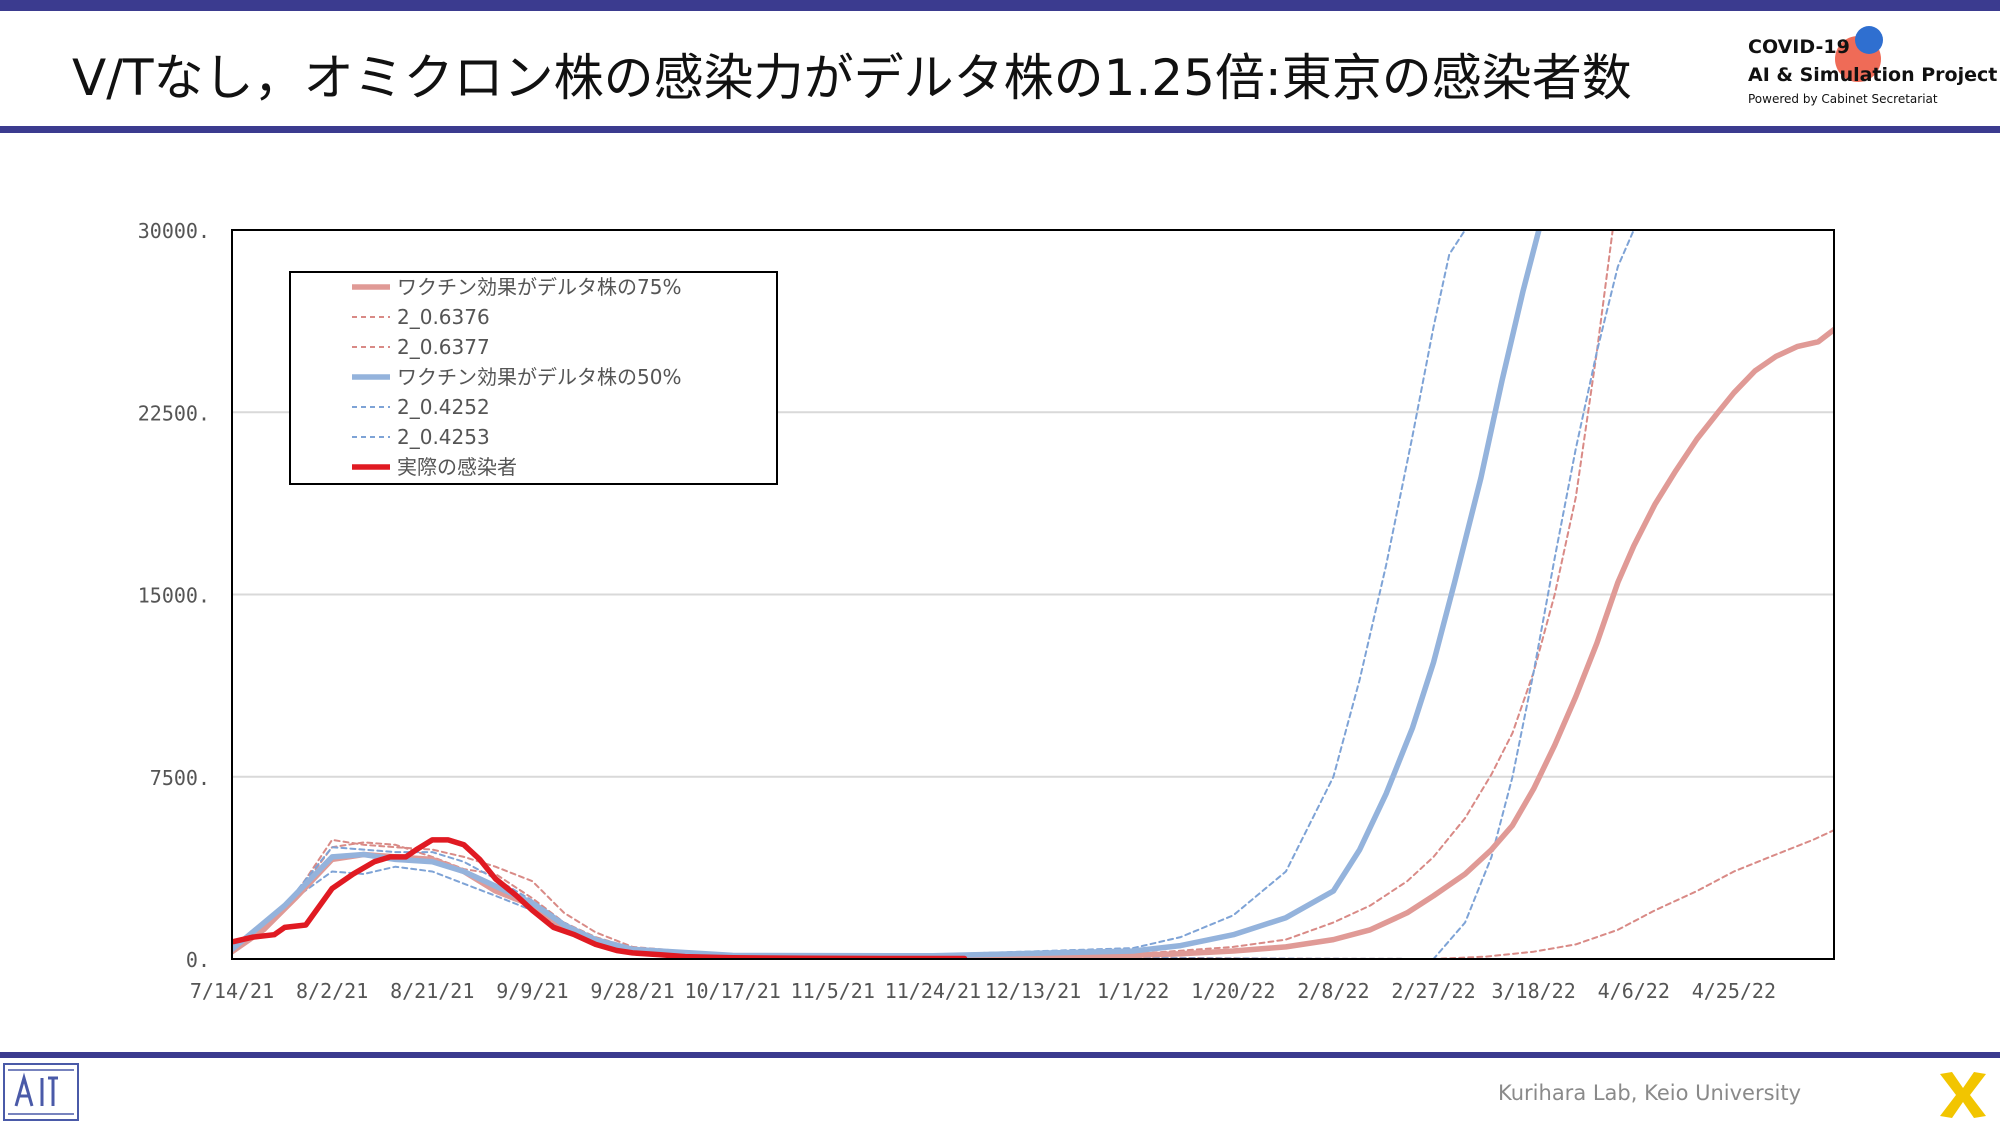 The image size is (2000, 1125). I want to click on y-tick-label: 22500., so click(174, 413).